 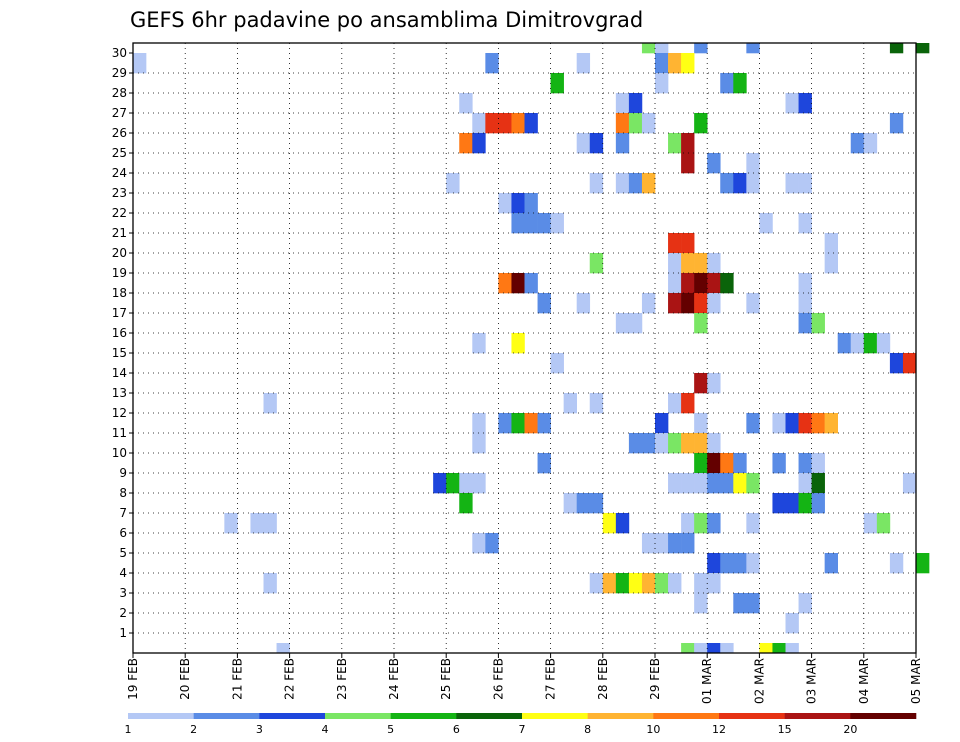 What do you see at coordinates (119, 273) in the screenshot?
I see `y-tick-label: 19` at bounding box center [119, 273].